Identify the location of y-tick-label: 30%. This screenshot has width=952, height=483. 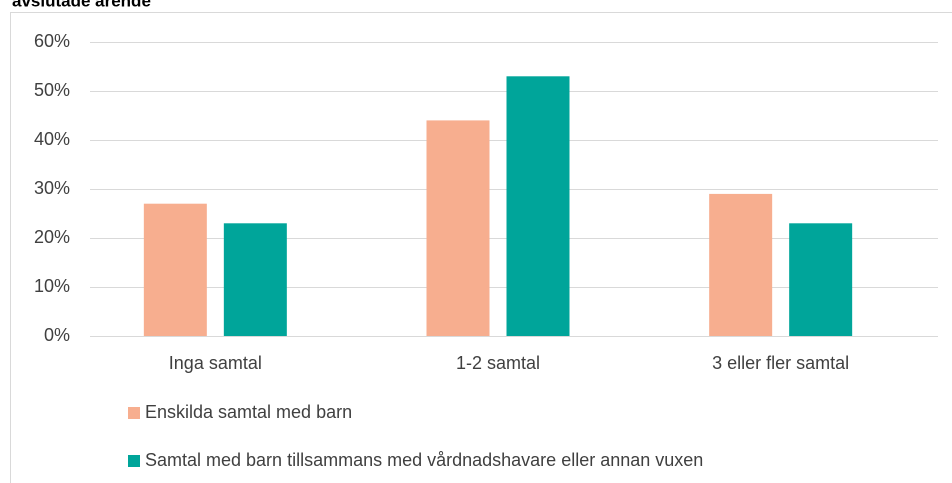
(52, 188).